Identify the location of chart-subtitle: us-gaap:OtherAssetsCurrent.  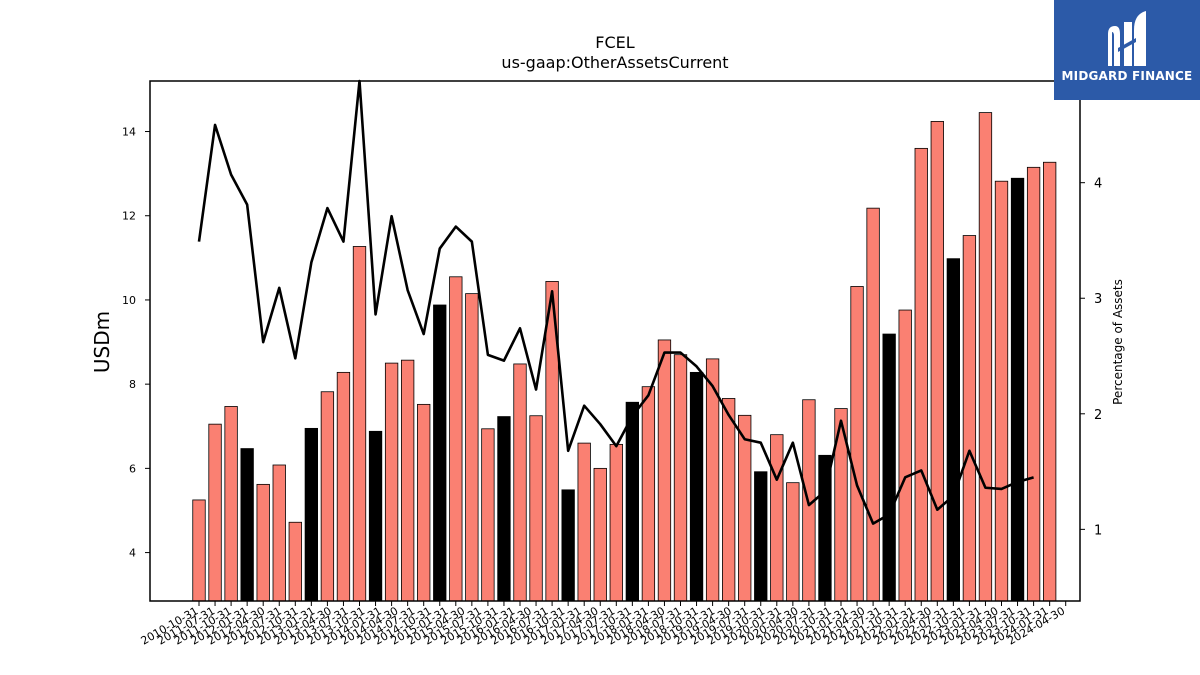
(614, 62).